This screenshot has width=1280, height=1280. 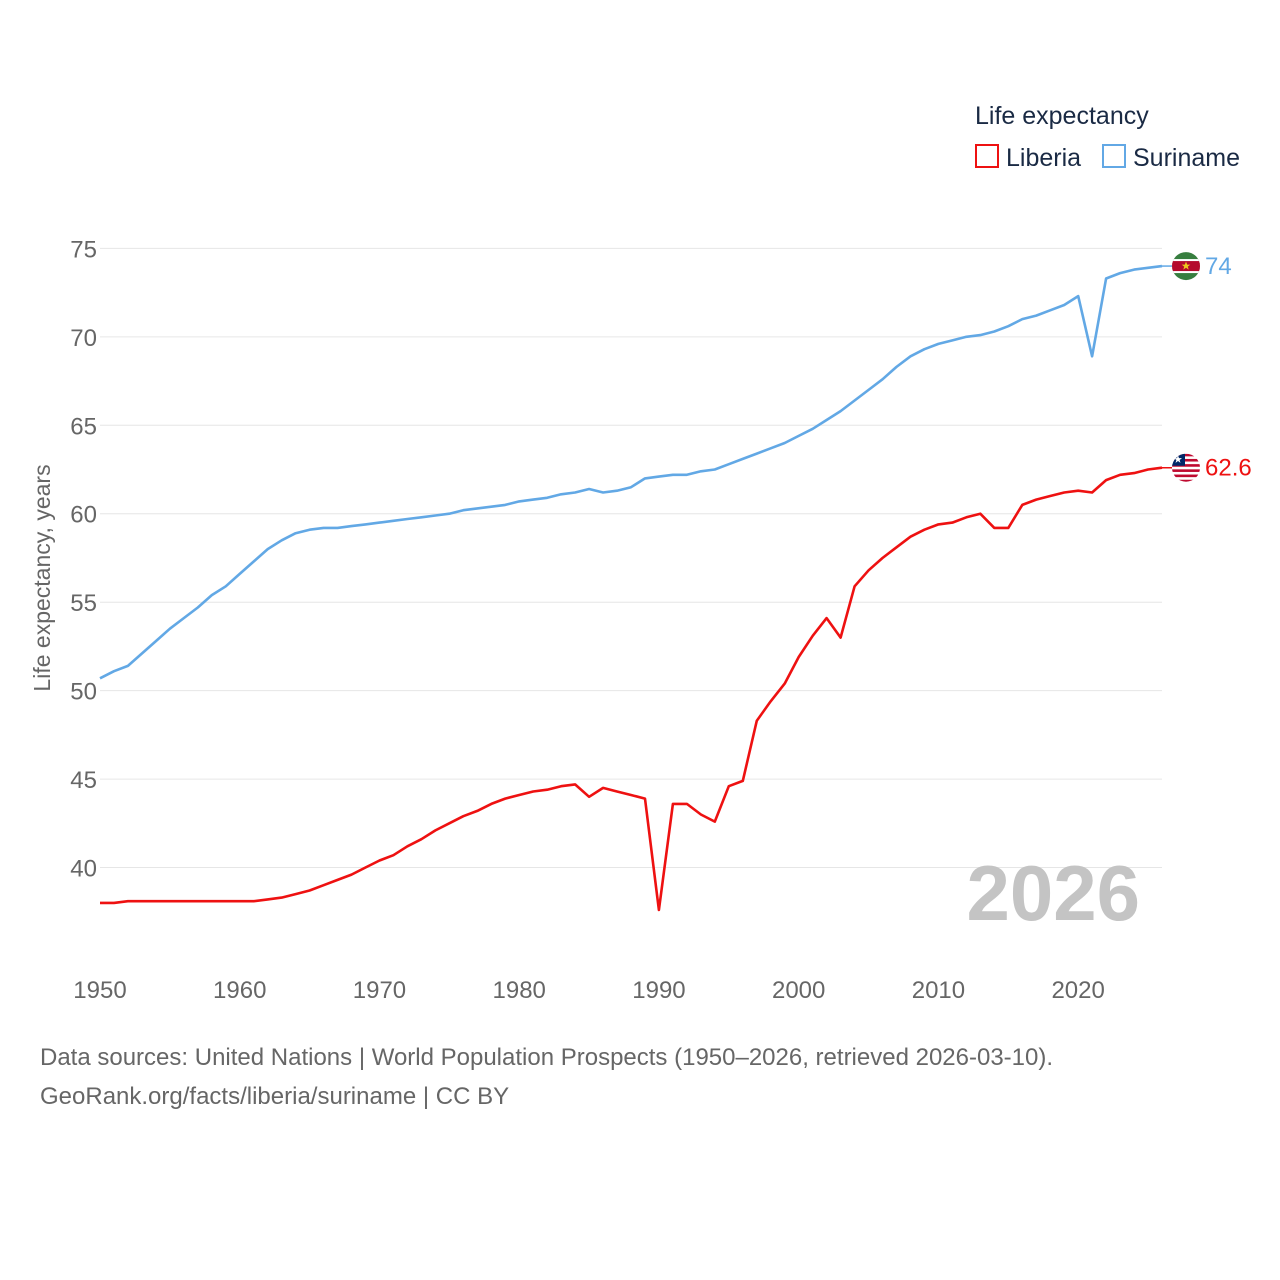 What do you see at coordinates (1228, 468) in the screenshot?
I see `end-value-liberia: 62.6` at bounding box center [1228, 468].